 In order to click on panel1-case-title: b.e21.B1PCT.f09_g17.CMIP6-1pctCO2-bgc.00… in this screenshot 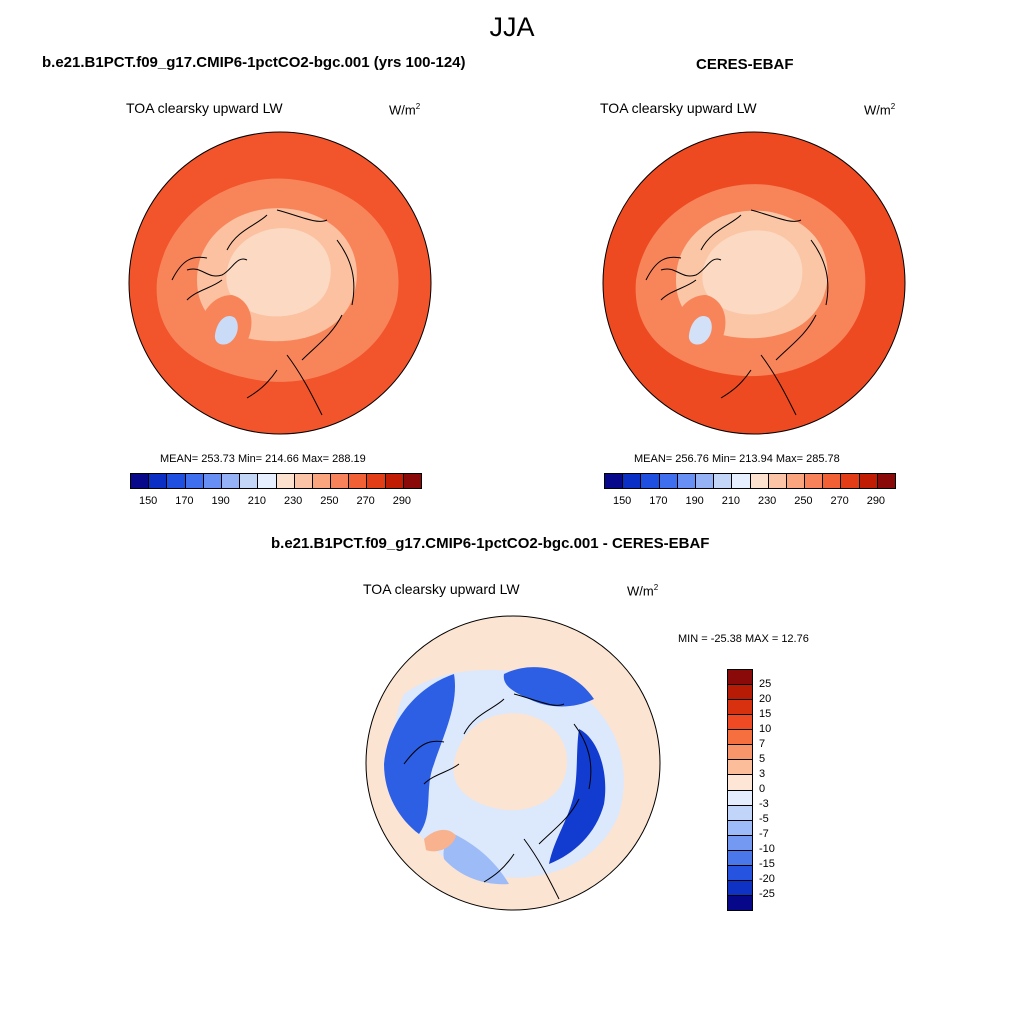, I will do `click(254, 62)`.